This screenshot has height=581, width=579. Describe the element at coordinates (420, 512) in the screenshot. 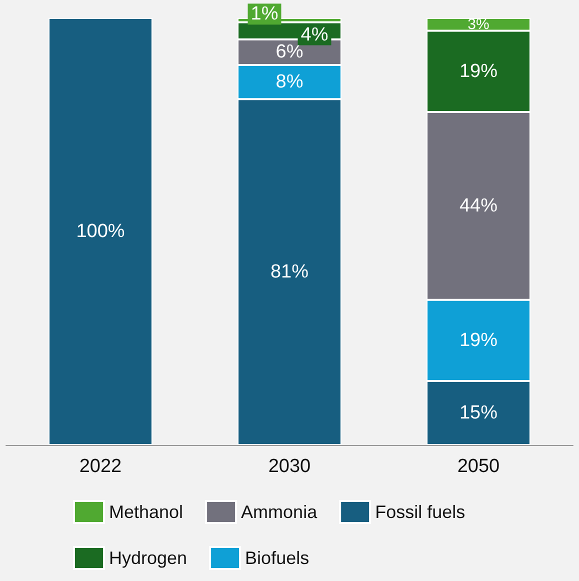

I see `legend-label: Fossil fuels` at that location.